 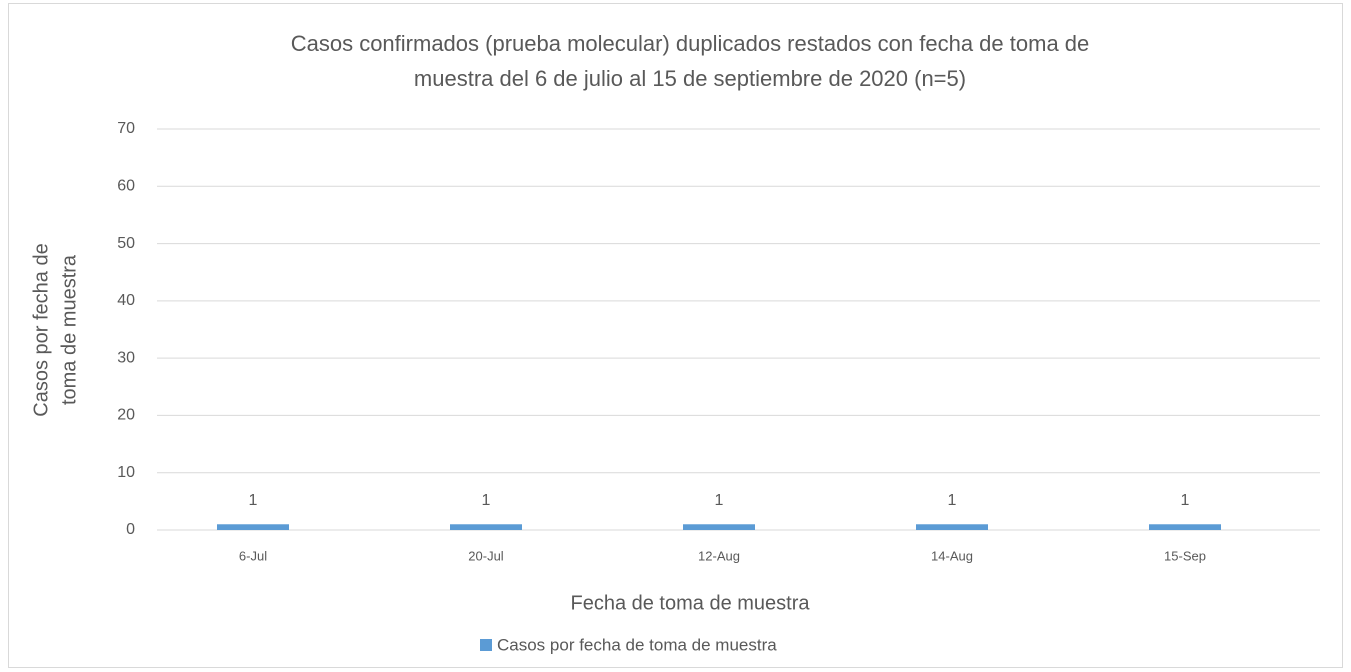 I want to click on x-axis-title: Fecha de toma de muestra, so click(x=690, y=603).